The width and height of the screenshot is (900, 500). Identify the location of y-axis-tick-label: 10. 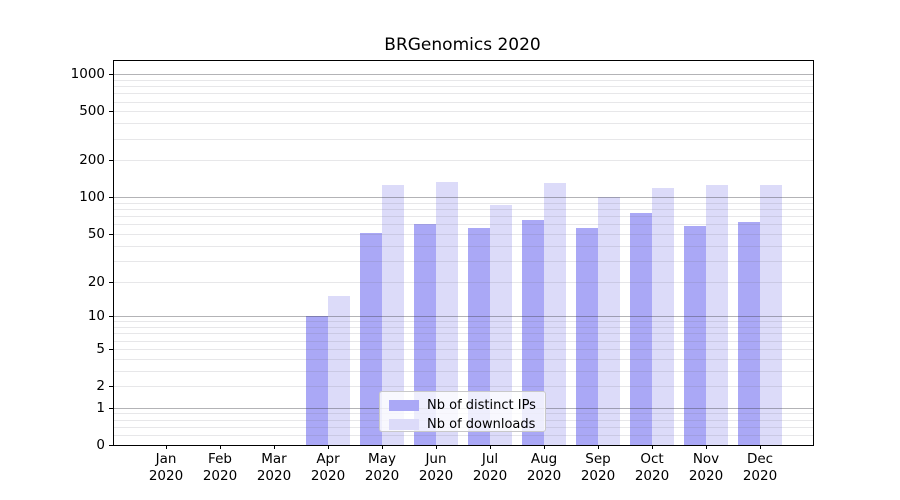
(96, 316).